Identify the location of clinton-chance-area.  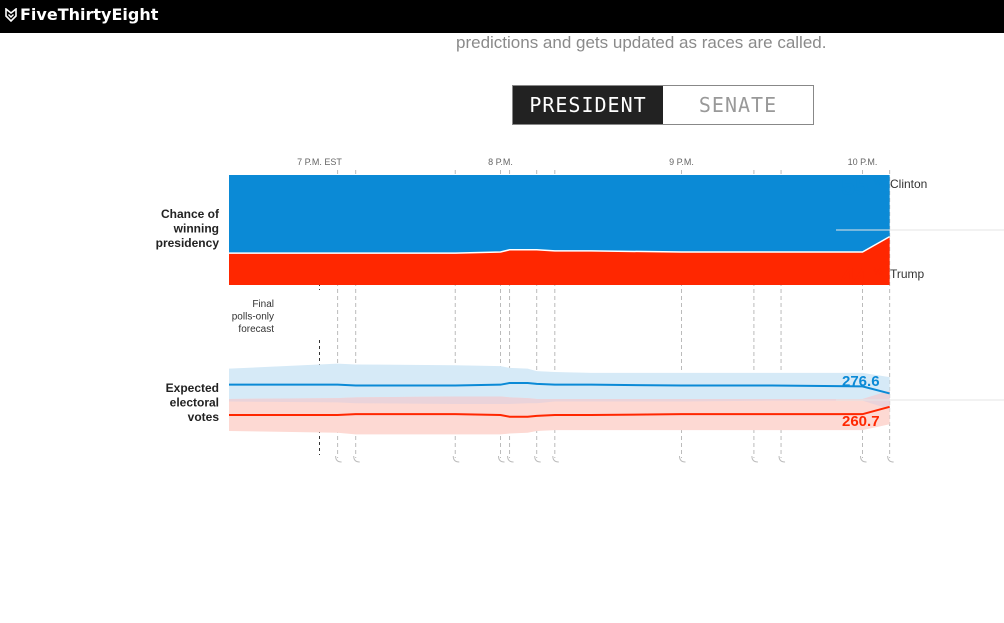
(559, 214).